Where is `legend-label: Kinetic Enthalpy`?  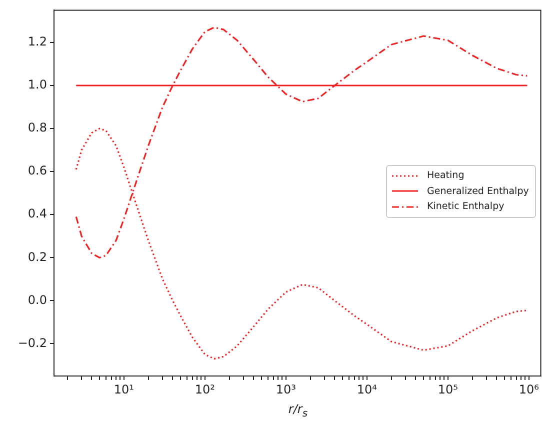 legend-label: Kinetic Enthalpy is located at coordinates (465, 206).